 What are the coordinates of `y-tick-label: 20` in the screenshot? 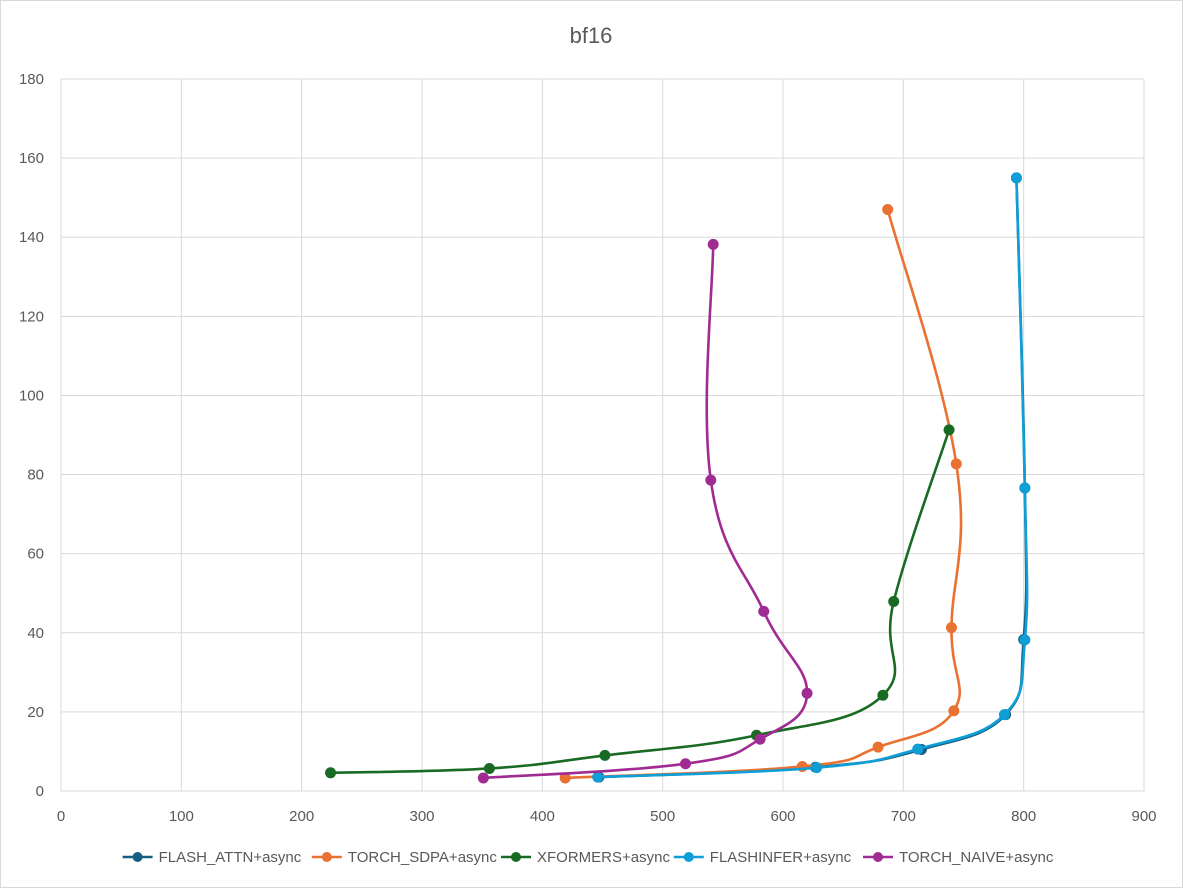 It's located at (35, 712).